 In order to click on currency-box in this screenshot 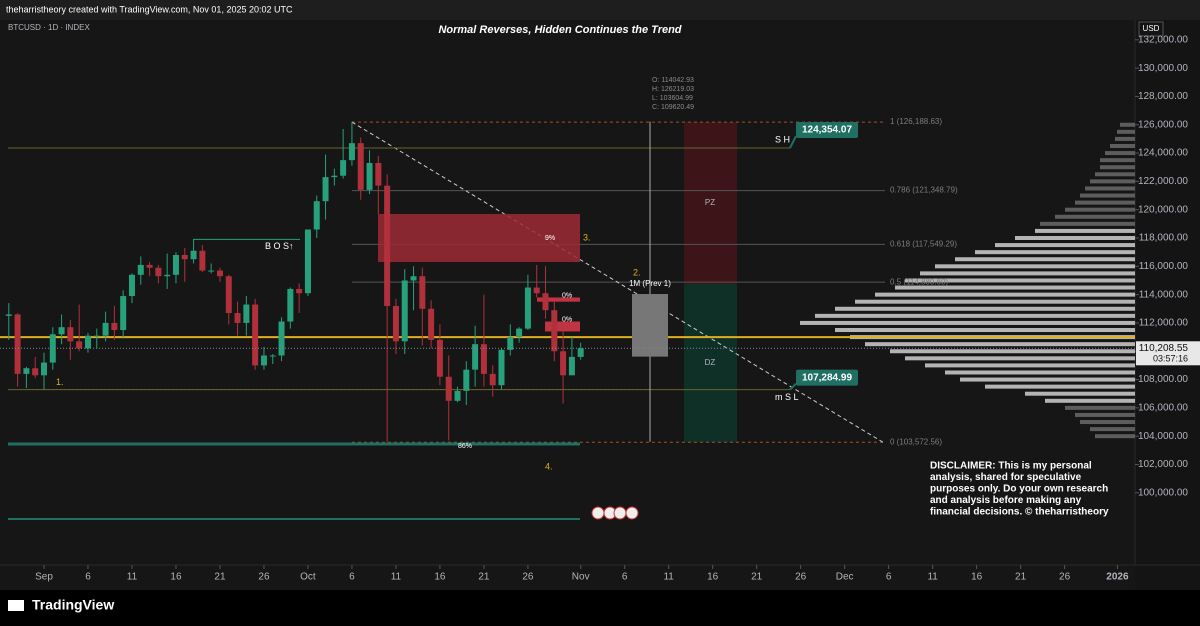, I will do `click(1151, 29)`.